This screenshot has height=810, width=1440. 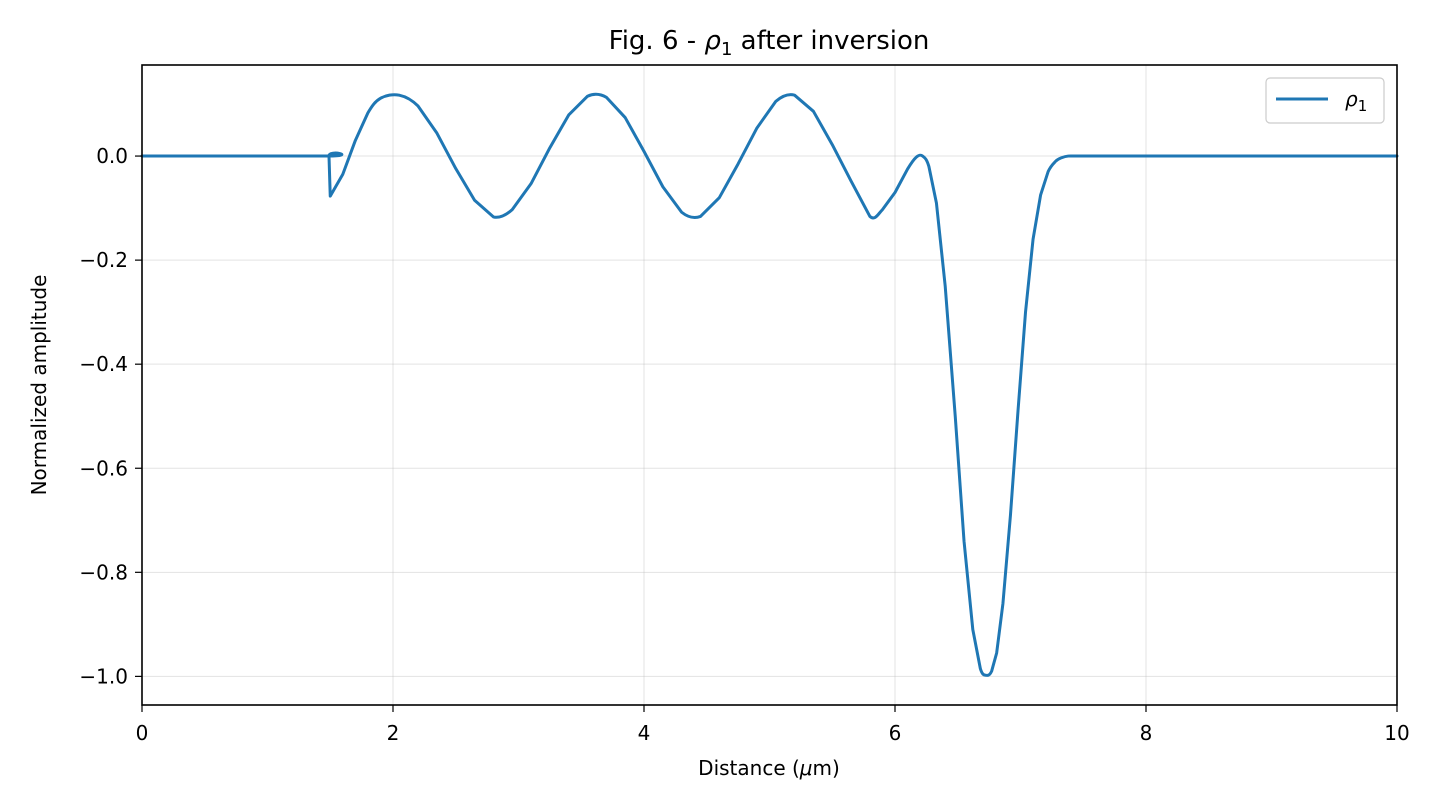 What do you see at coordinates (769, 768) in the screenshot?
I see `x-axis-label: Distance (μm)` at bounding box center [769, 768].